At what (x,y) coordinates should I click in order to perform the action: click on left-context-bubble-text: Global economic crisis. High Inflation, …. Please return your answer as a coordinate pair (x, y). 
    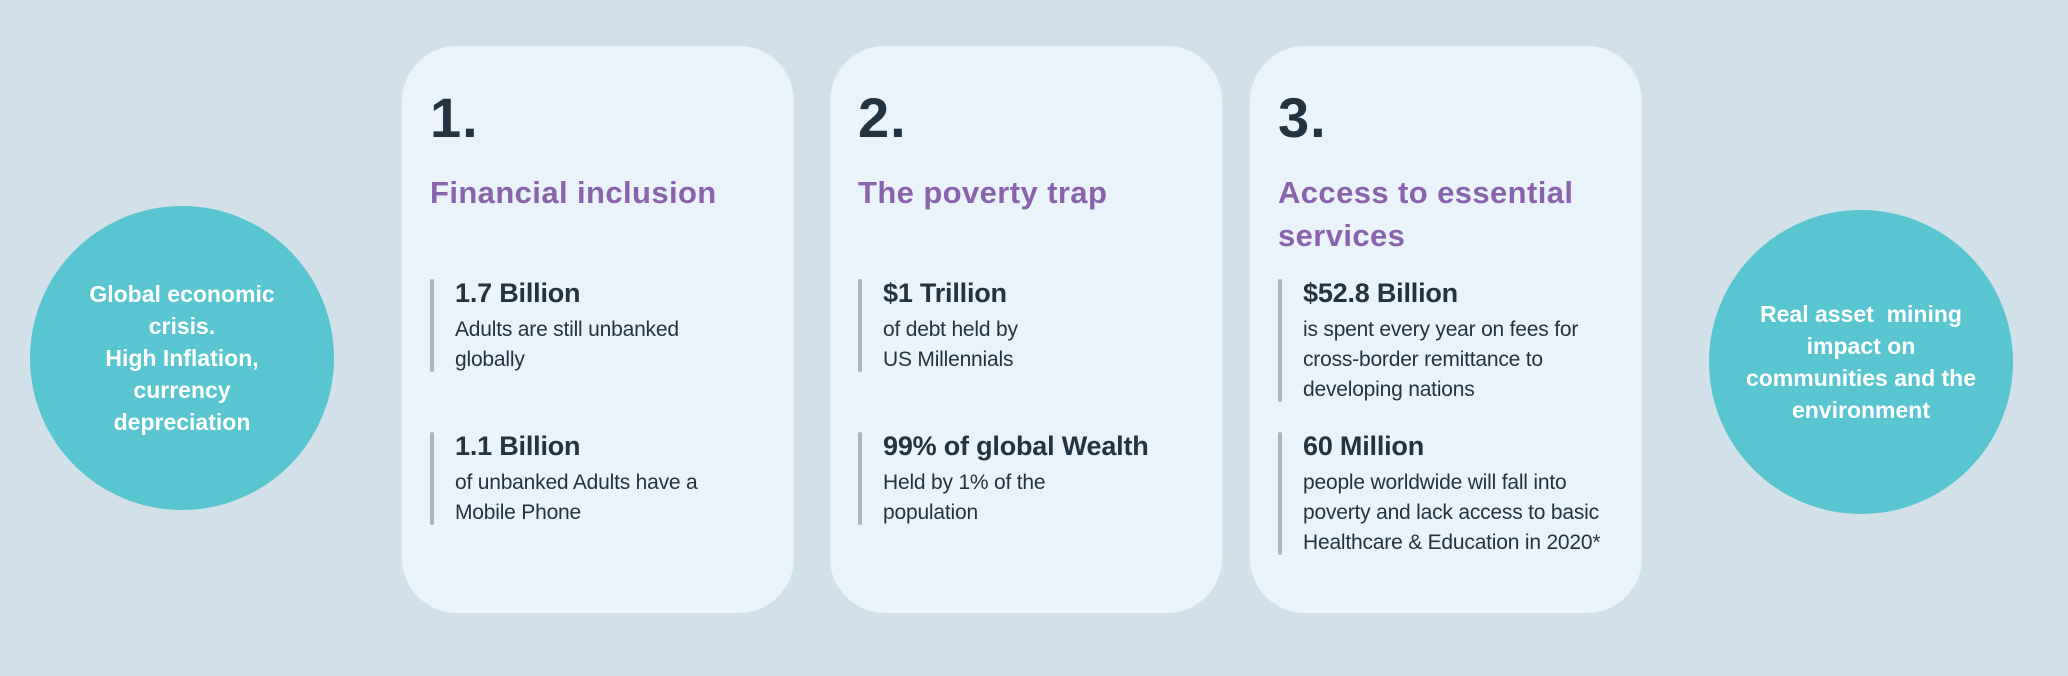
    Looking at the image, I should click on (182, 358).